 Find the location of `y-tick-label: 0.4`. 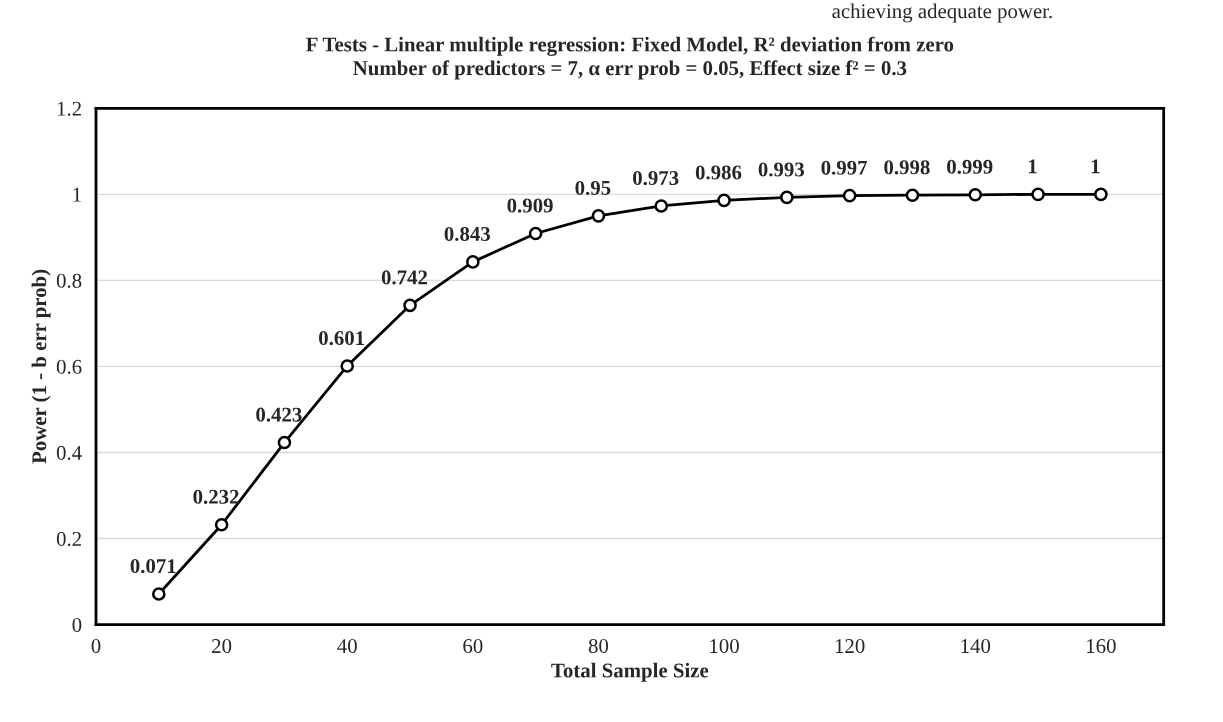

y-tick-label: 0.4 is located at coordinates (69, 452).